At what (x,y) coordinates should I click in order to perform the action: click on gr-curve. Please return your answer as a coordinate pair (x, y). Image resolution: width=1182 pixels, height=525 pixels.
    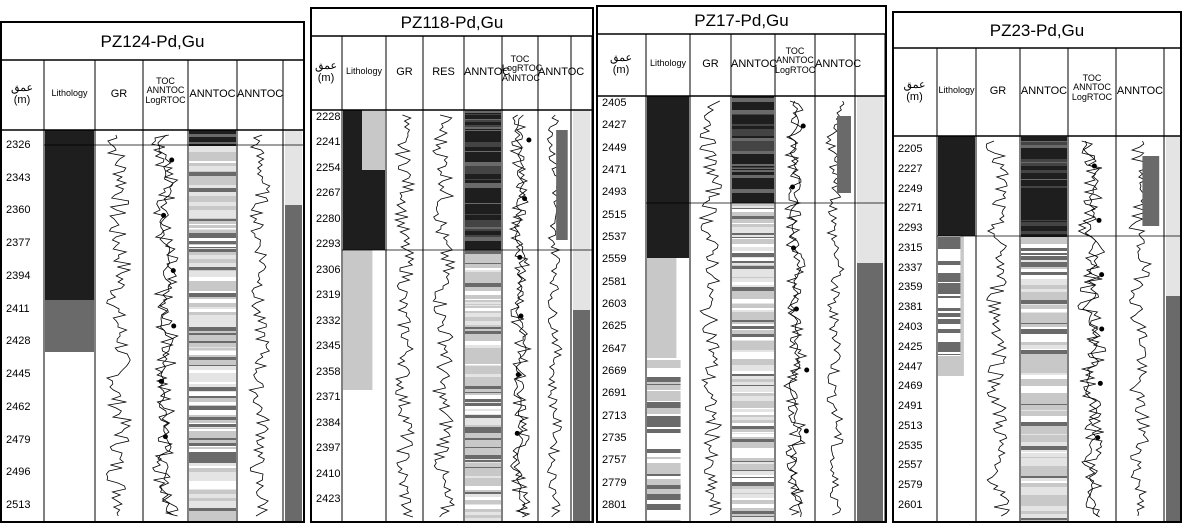
    Looking at the image, I should click on (404, 316).